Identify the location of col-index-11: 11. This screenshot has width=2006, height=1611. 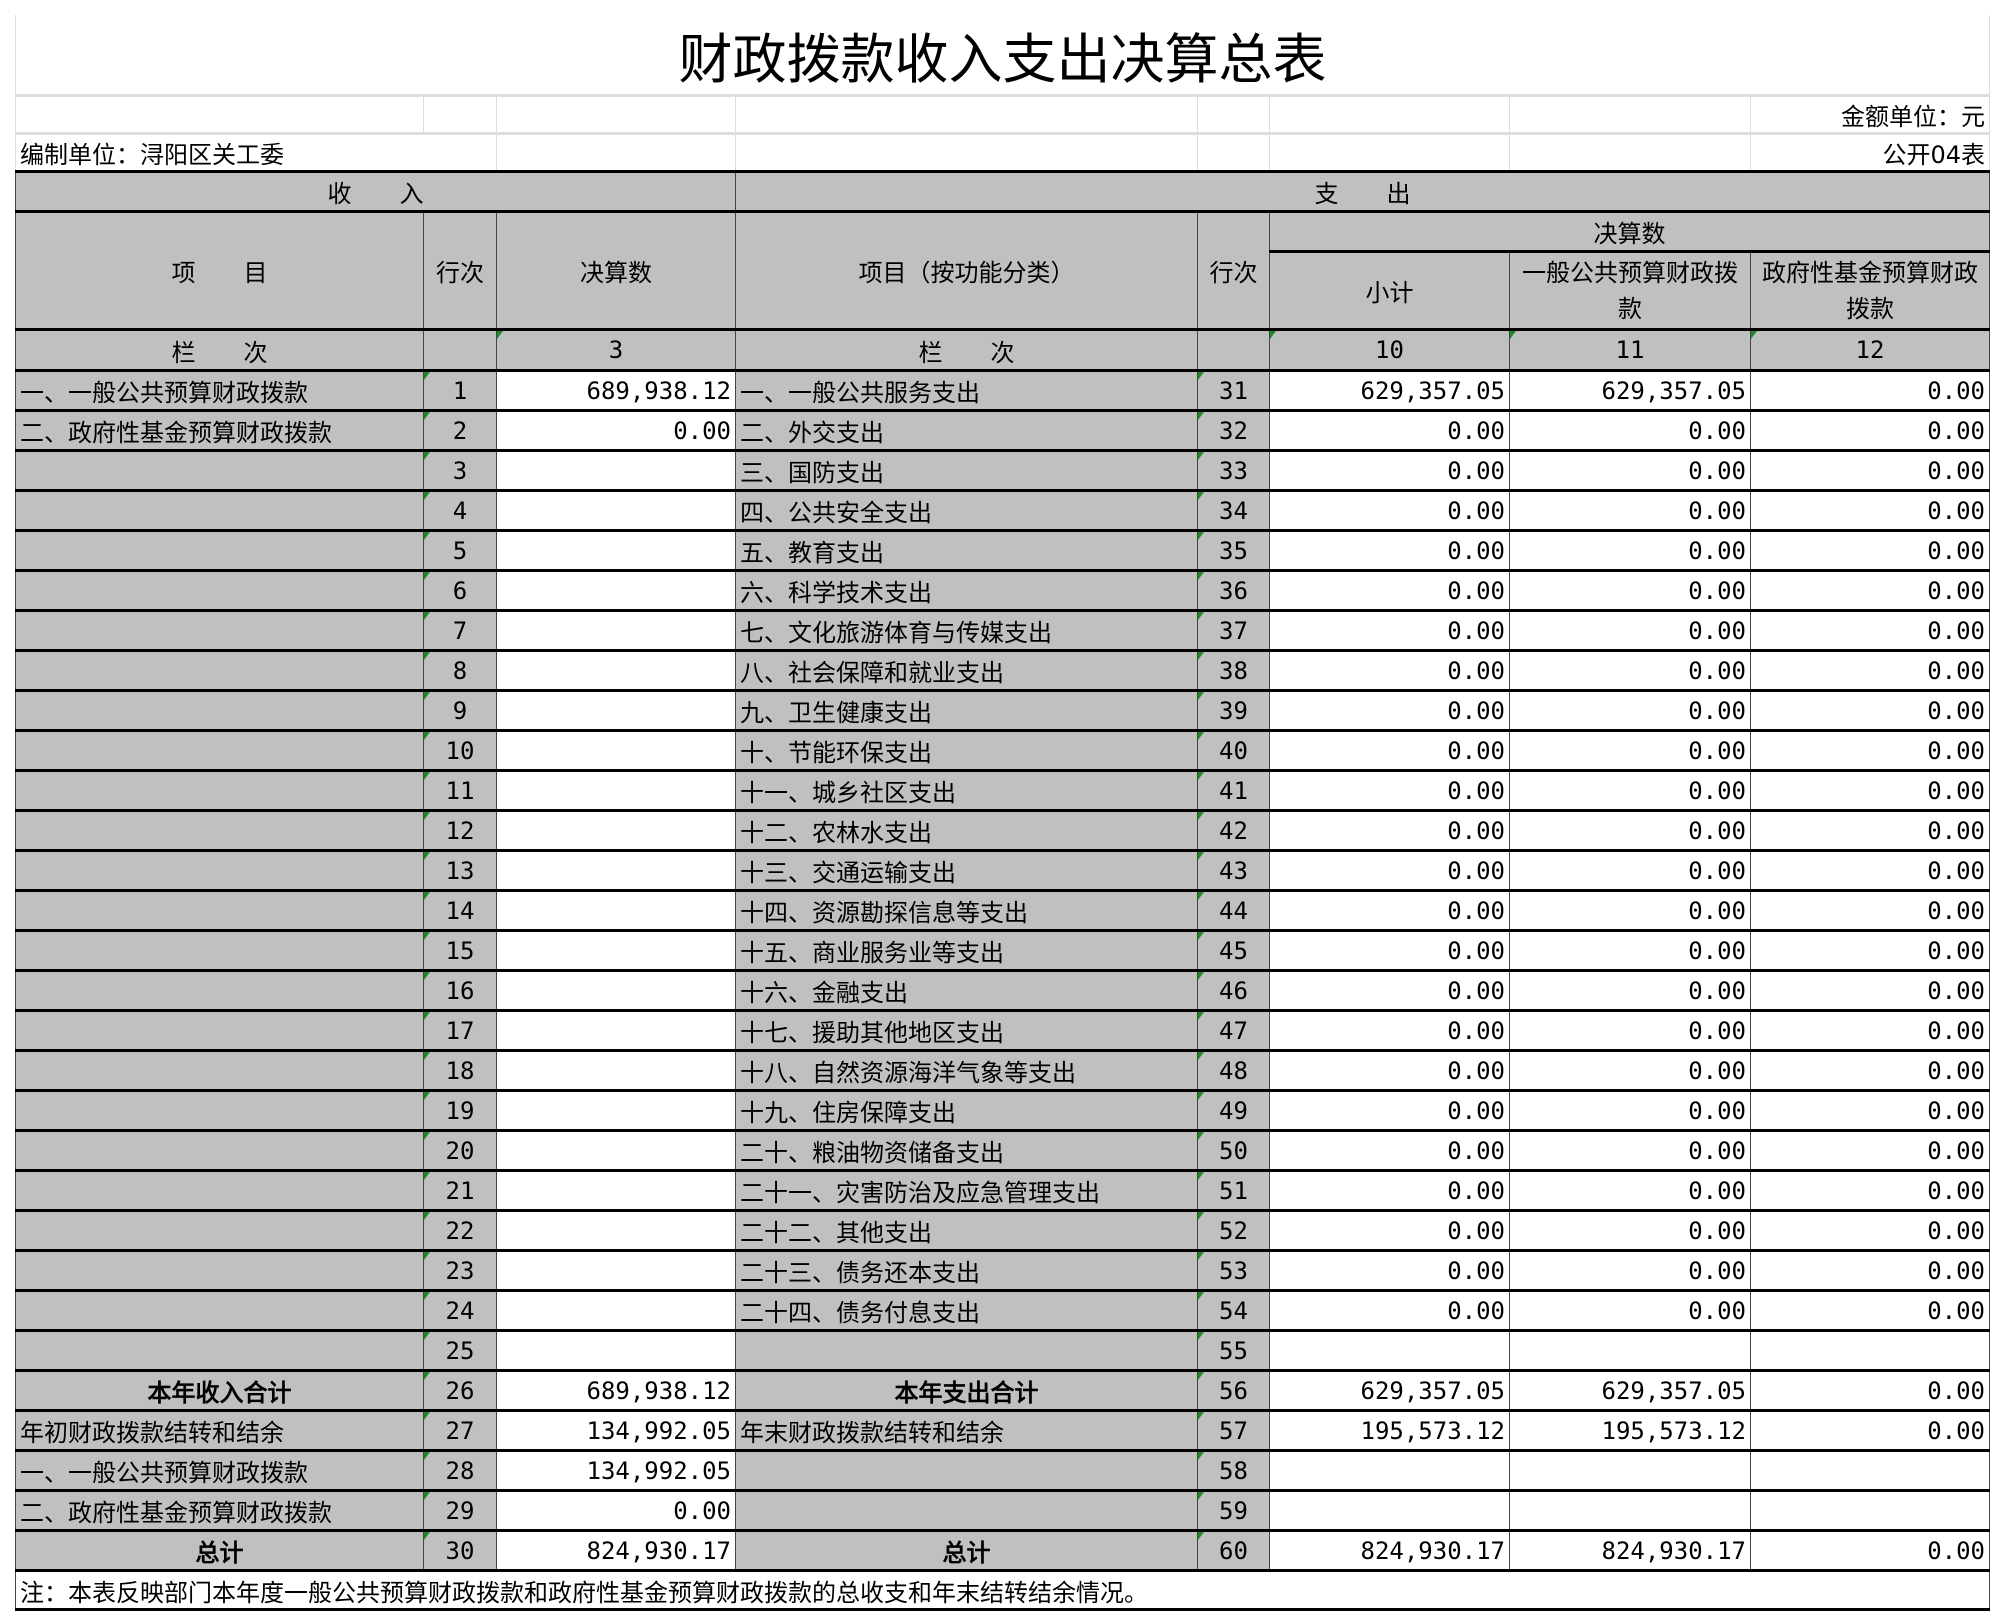
(1630, 350).